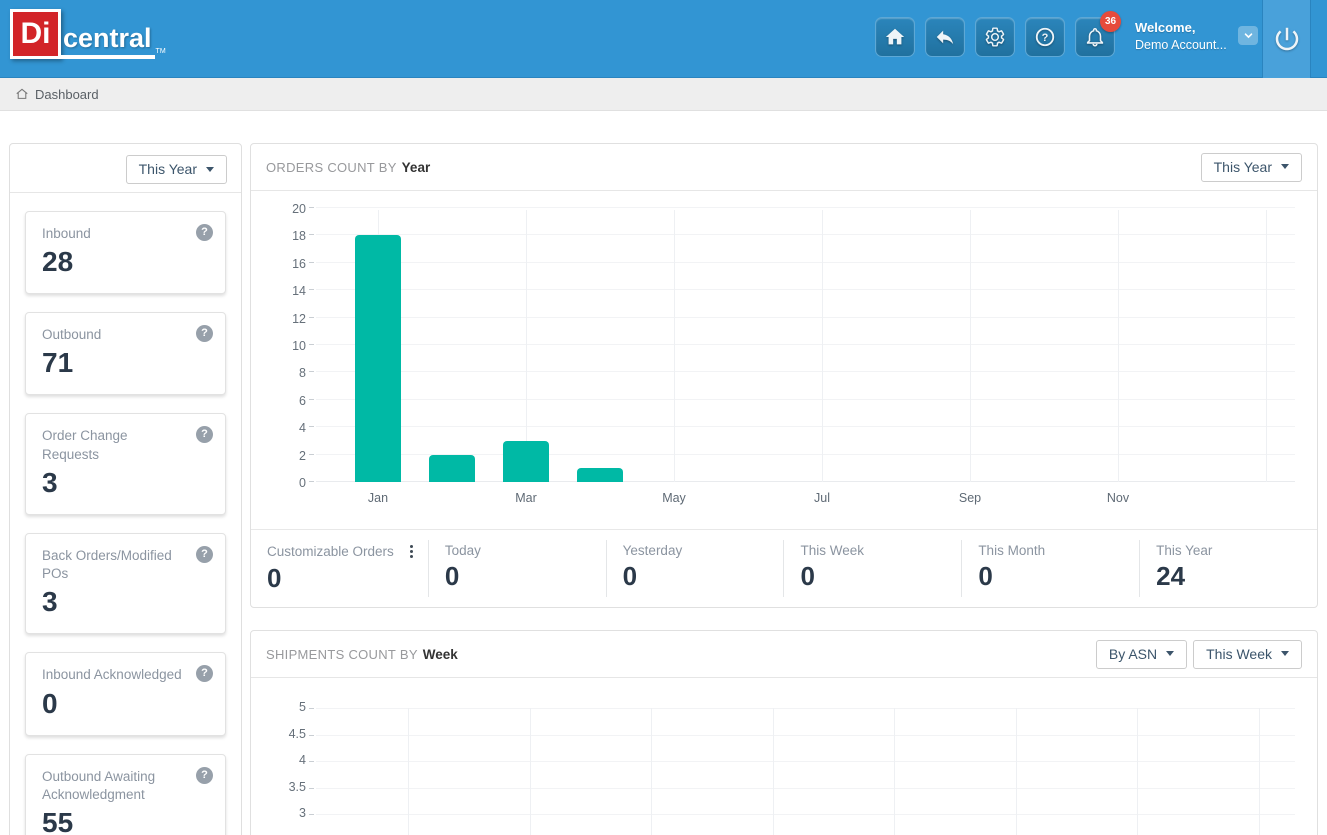 This screenshot has width=1327, height=835. What do you see at coordinates (58, 363) in the screenshot?
I see `sidebar-card-value: 71` at bounding box center [58, 363].